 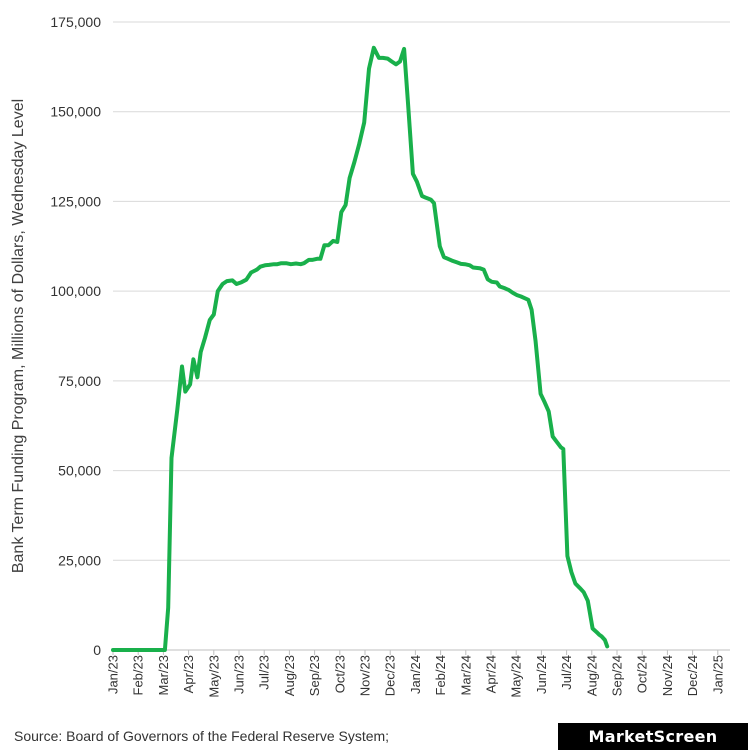 I want to click on y-tick-label: 50,000, so click(x=79, y=471).